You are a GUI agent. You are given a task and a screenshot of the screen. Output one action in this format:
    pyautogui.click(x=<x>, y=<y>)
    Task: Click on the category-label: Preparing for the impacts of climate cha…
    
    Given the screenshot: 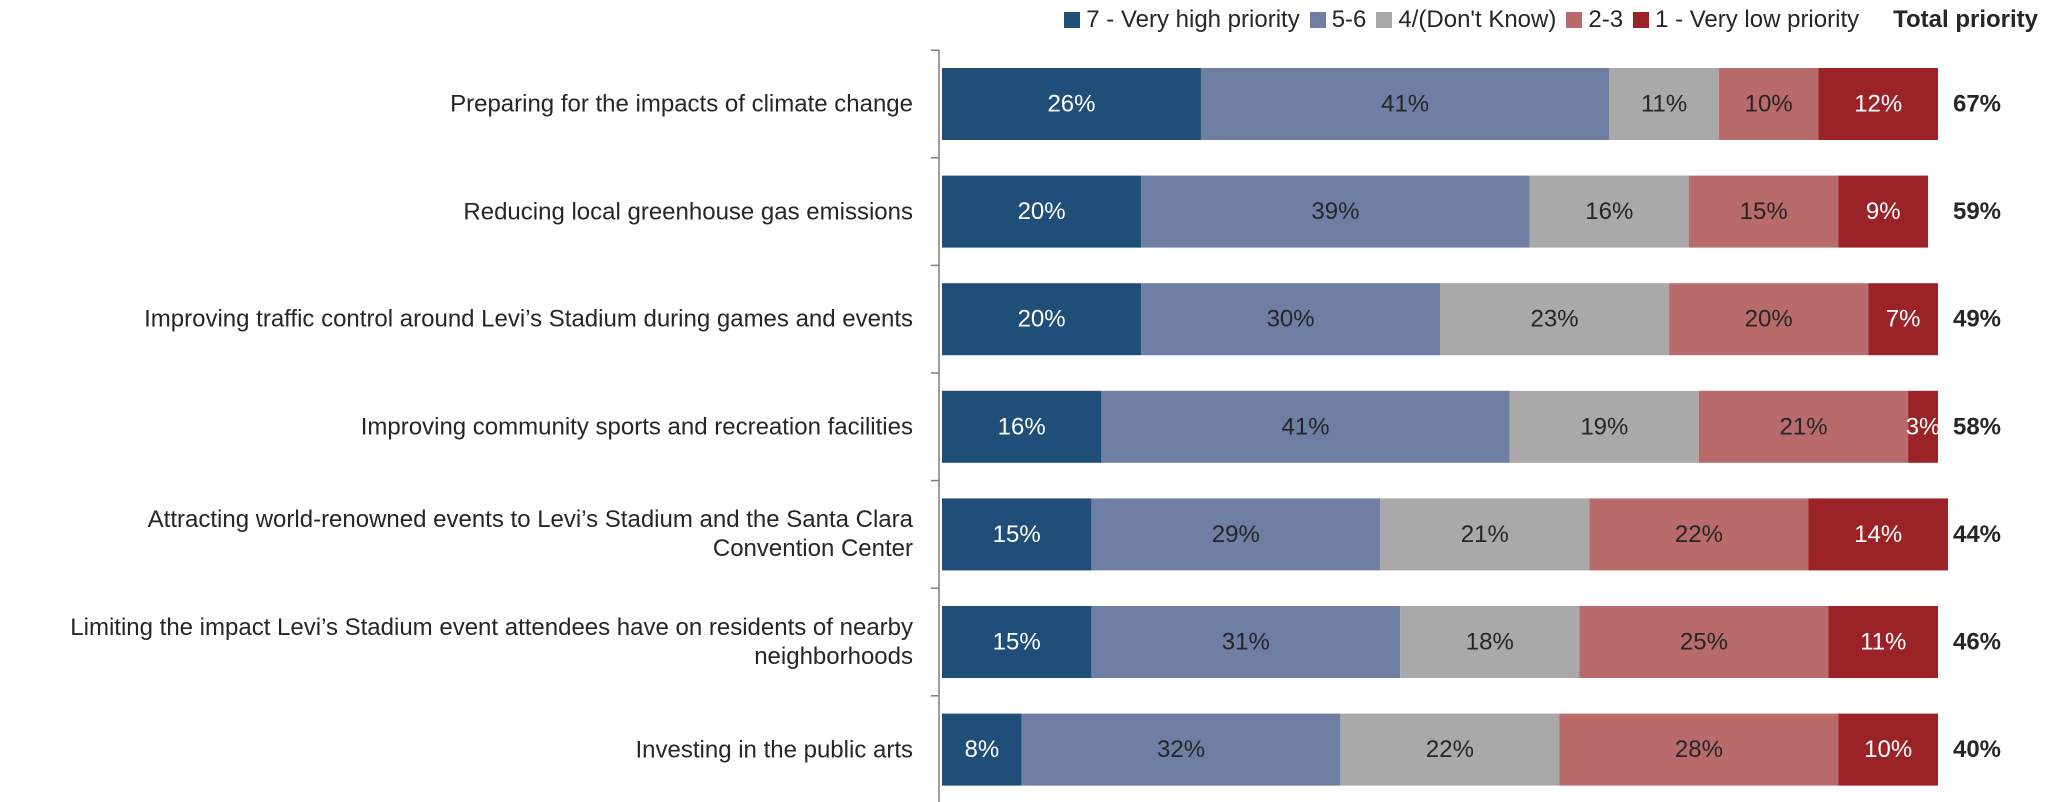 What is the action you would take?
    pyautogui.click(x=681, y=104)
    